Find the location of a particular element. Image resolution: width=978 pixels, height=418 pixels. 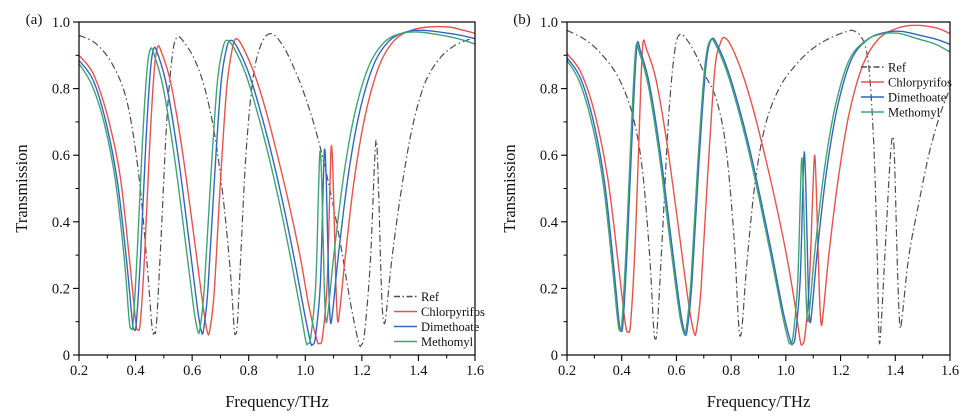

panel-label: (b) is located at coordinates (522, 20).